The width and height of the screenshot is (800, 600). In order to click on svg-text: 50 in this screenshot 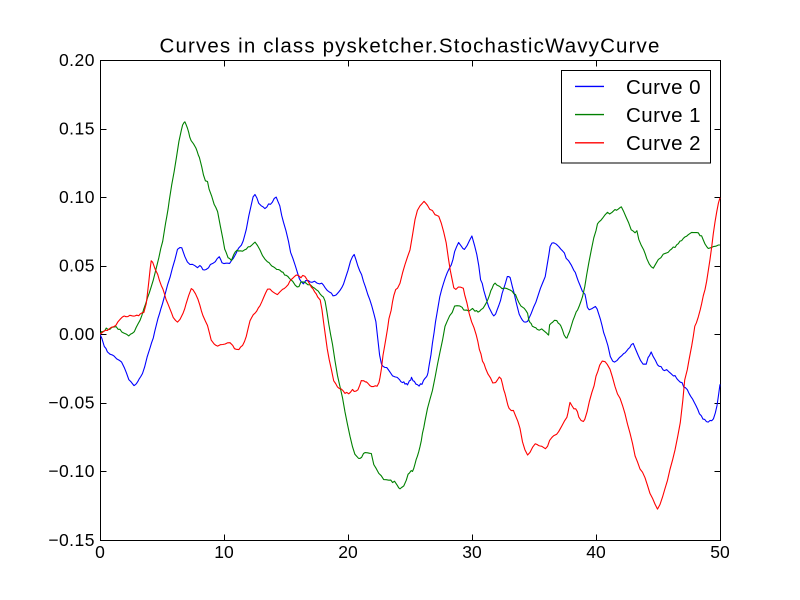, I will do `click(720, 552)`.